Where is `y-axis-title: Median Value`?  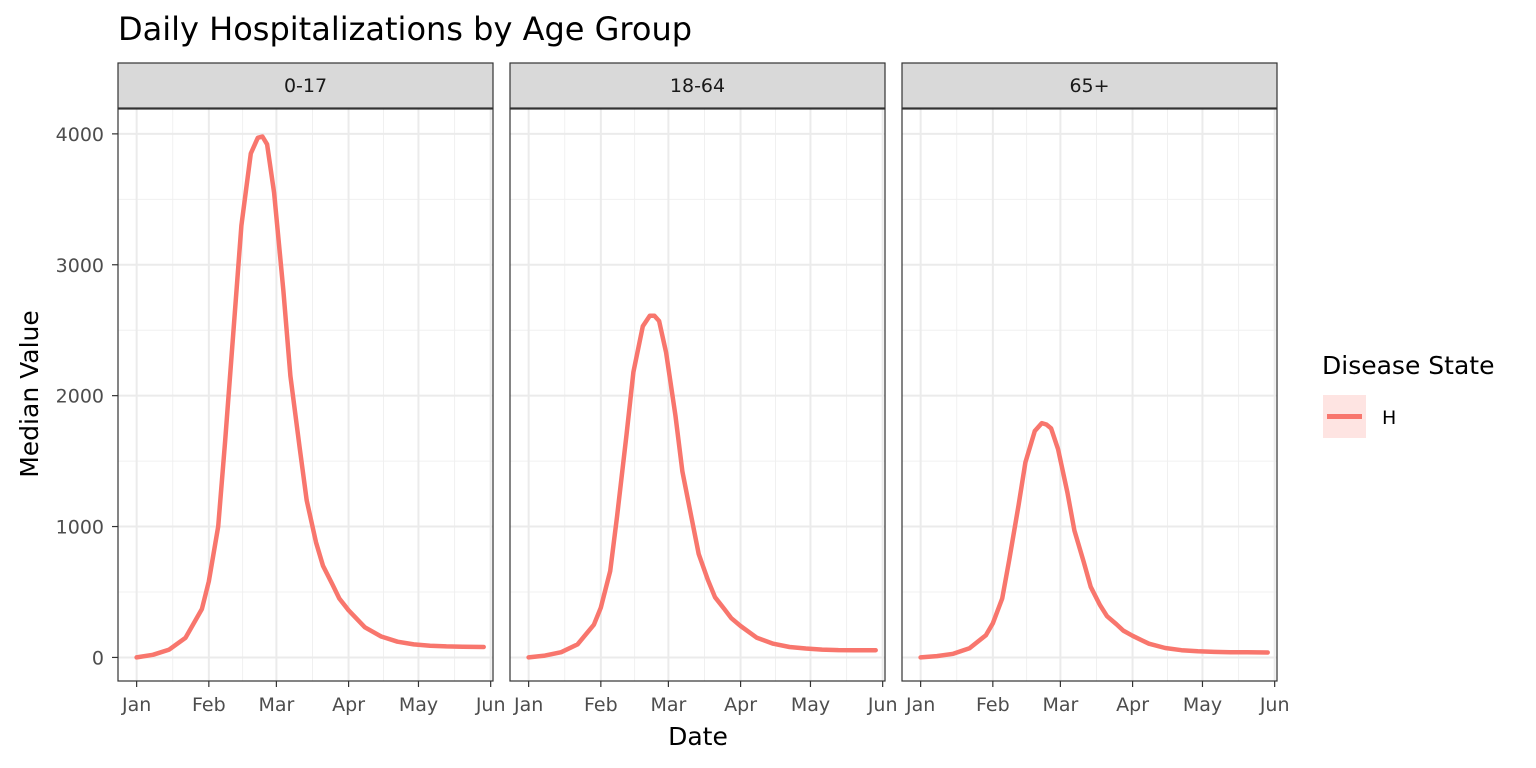 y-axis-title: Median Value is located at coordinates (29, 394).